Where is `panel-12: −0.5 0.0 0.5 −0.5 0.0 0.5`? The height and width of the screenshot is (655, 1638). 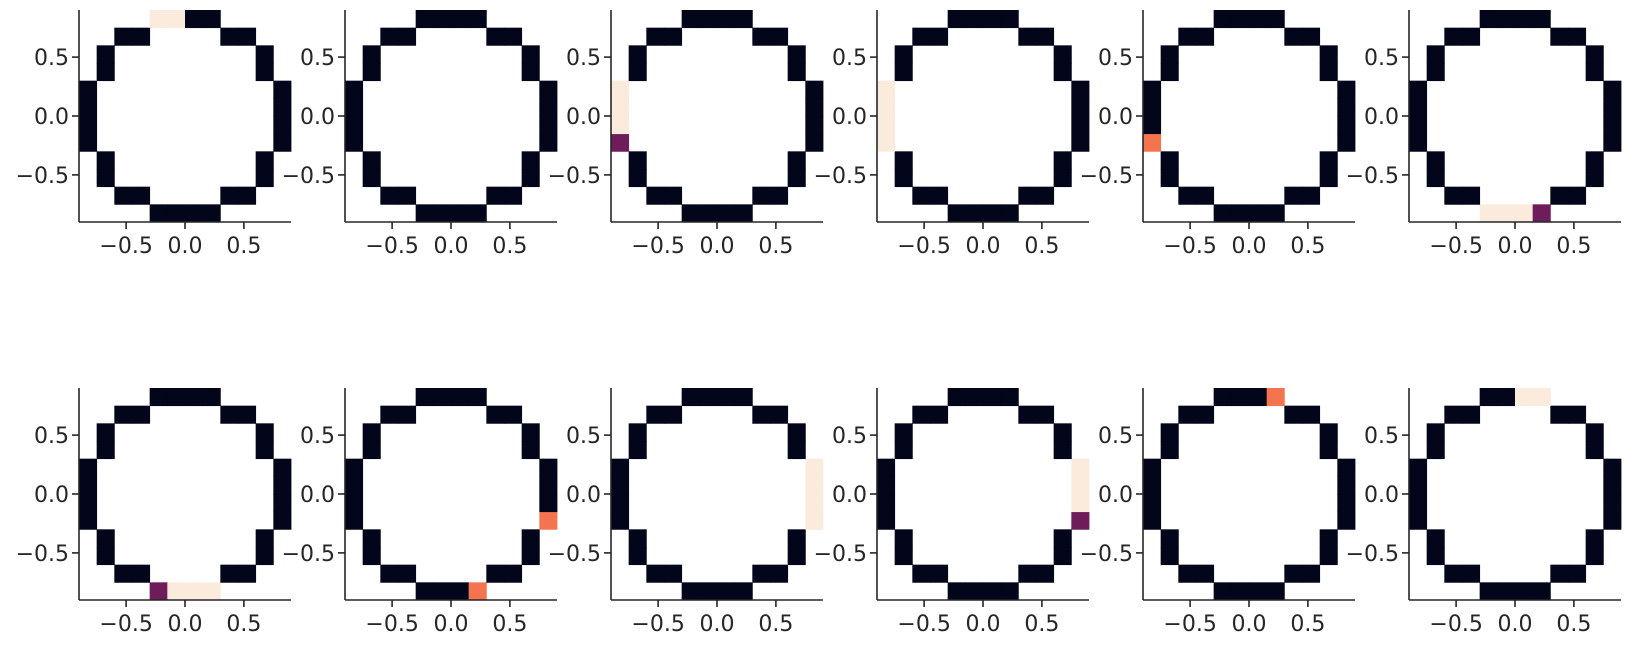 panel-12: −0.5 0.0 0.5 −0.5 0.0 0.5 is located at coordinates (1484, 512).